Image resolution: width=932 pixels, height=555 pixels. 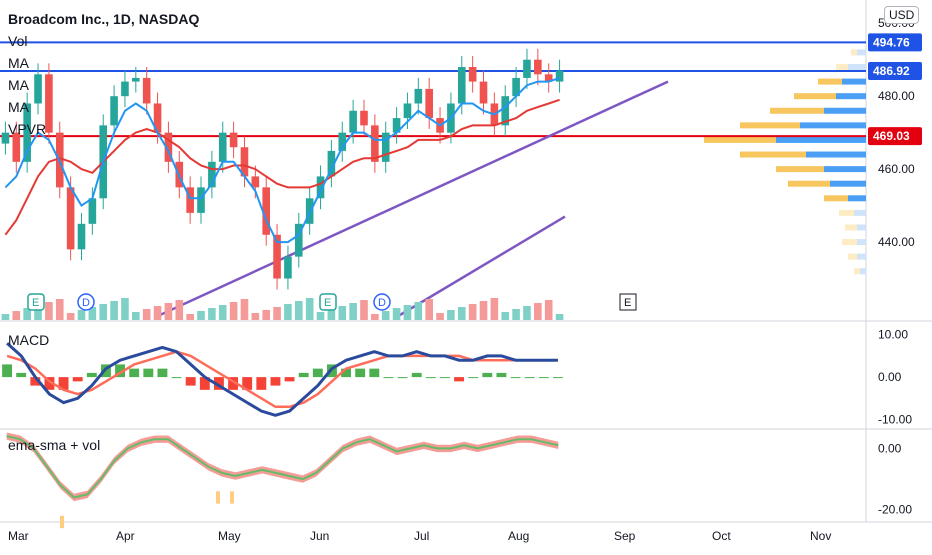 What do you see at coordinates (721, 536) in the screenshot?
I see `time-tick-label: Oct` at bounding box center [721, 536].